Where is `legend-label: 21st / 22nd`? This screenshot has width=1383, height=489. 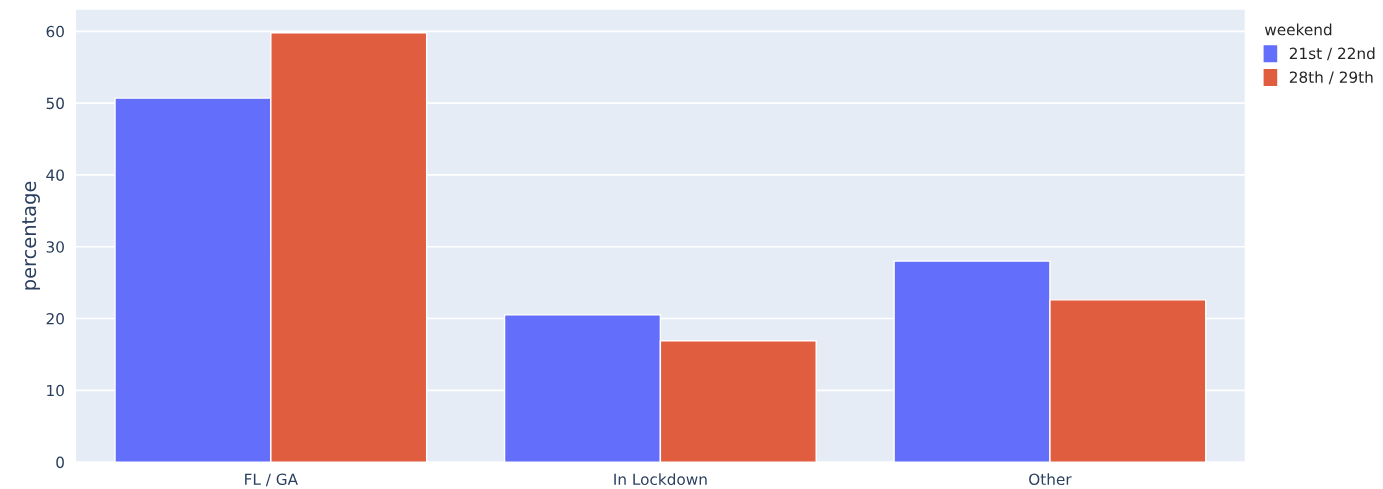
legend-label: 21st / 22nd is located at coordinates (1332, 54).